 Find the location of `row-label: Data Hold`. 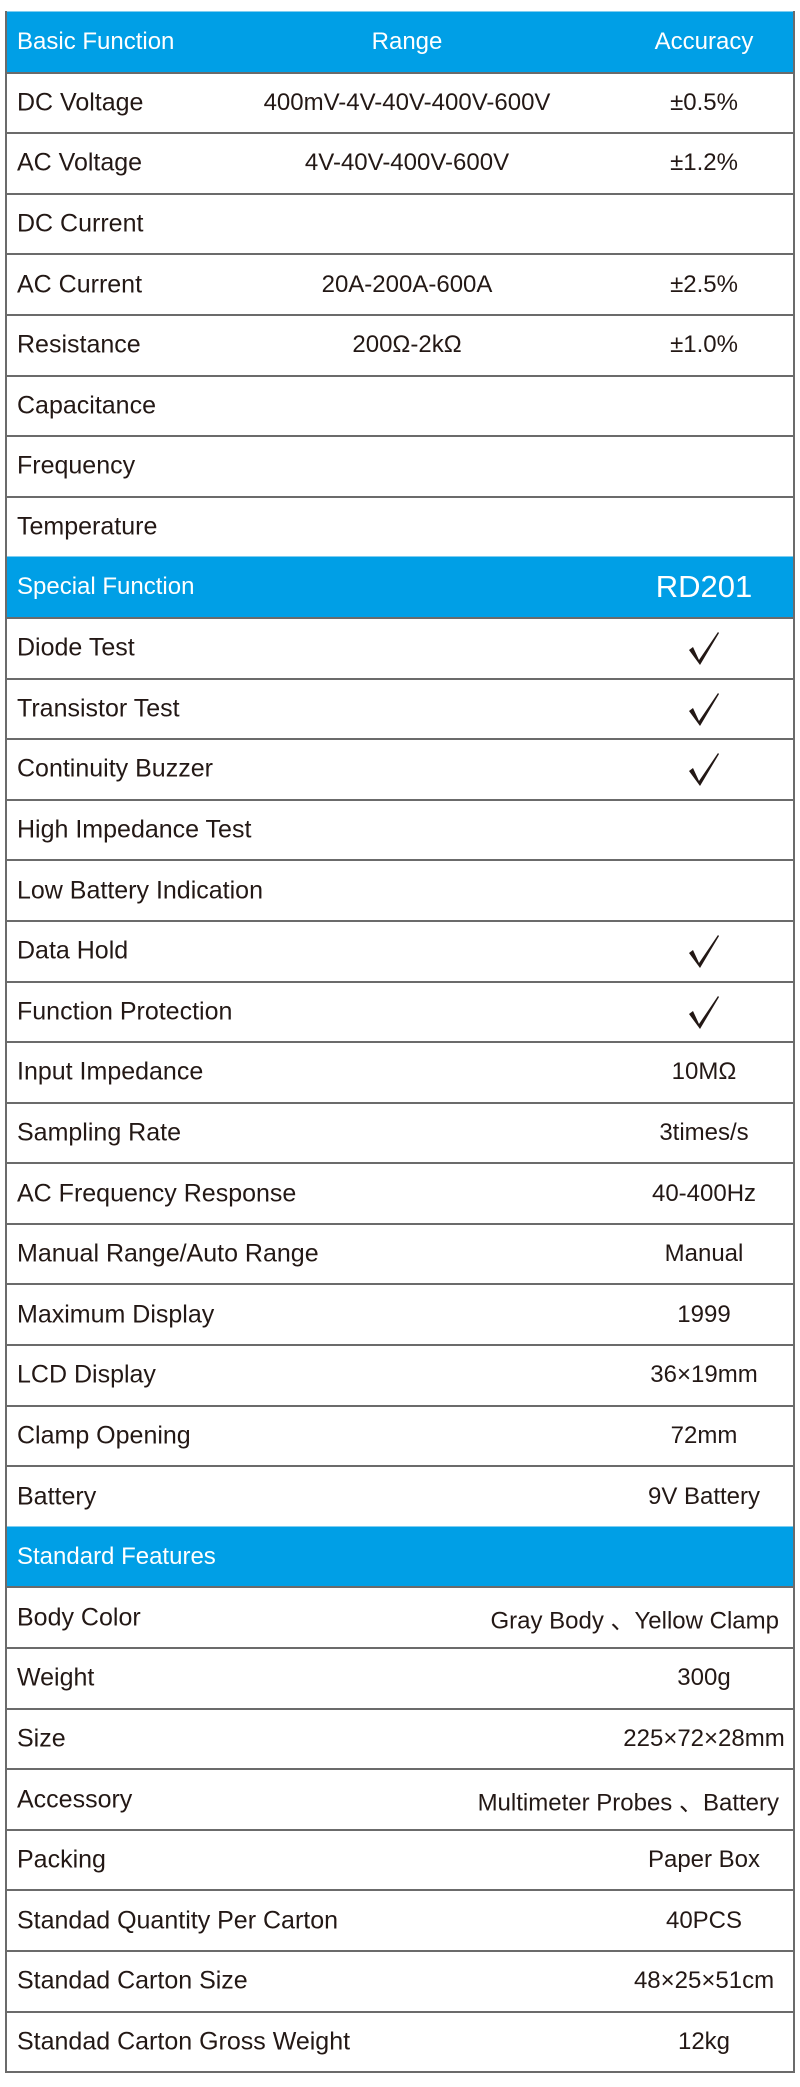

row-label: Data Hold is located at coordinates (73, 950).